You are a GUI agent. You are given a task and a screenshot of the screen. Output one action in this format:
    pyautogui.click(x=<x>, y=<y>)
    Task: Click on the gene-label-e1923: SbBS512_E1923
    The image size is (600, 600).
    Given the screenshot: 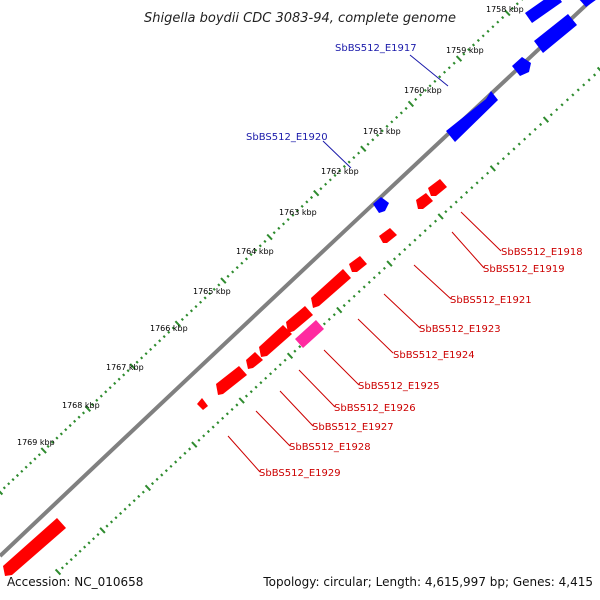 What is the action you would take?
    pyautogui.click(x=460, y=329)
    